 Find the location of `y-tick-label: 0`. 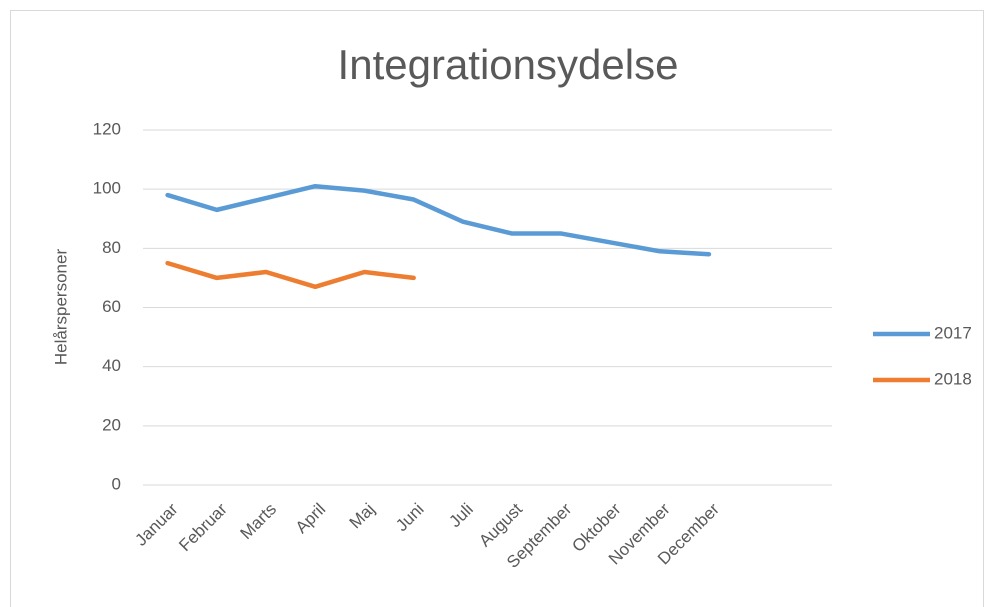

y-tick-label: 0 is located at coordinates (116, 483).